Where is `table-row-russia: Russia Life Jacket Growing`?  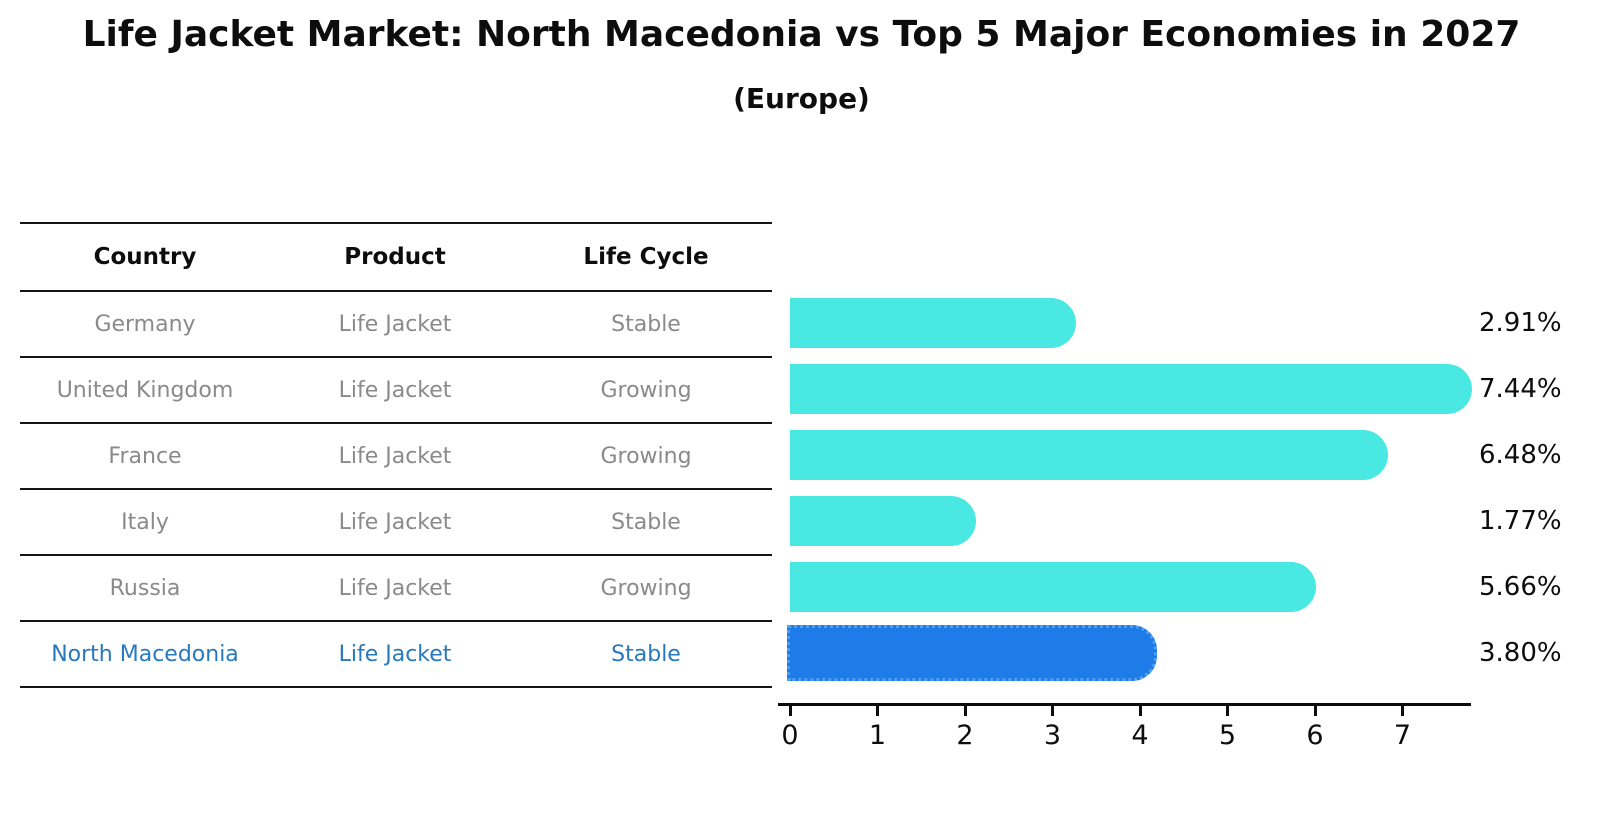 table-row-russia: Russia Life Jacket Growing is located at coordinates (396, 589).